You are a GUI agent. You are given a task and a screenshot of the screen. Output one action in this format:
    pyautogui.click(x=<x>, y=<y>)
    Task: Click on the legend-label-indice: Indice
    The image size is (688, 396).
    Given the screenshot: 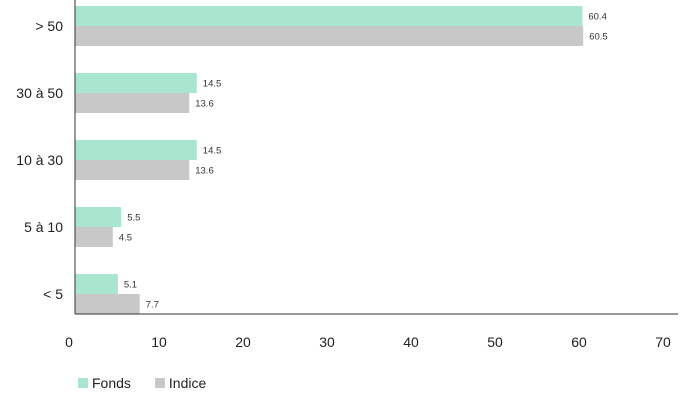 What is the action you would take?
    pyautogui.click(x=187, y=383)
    